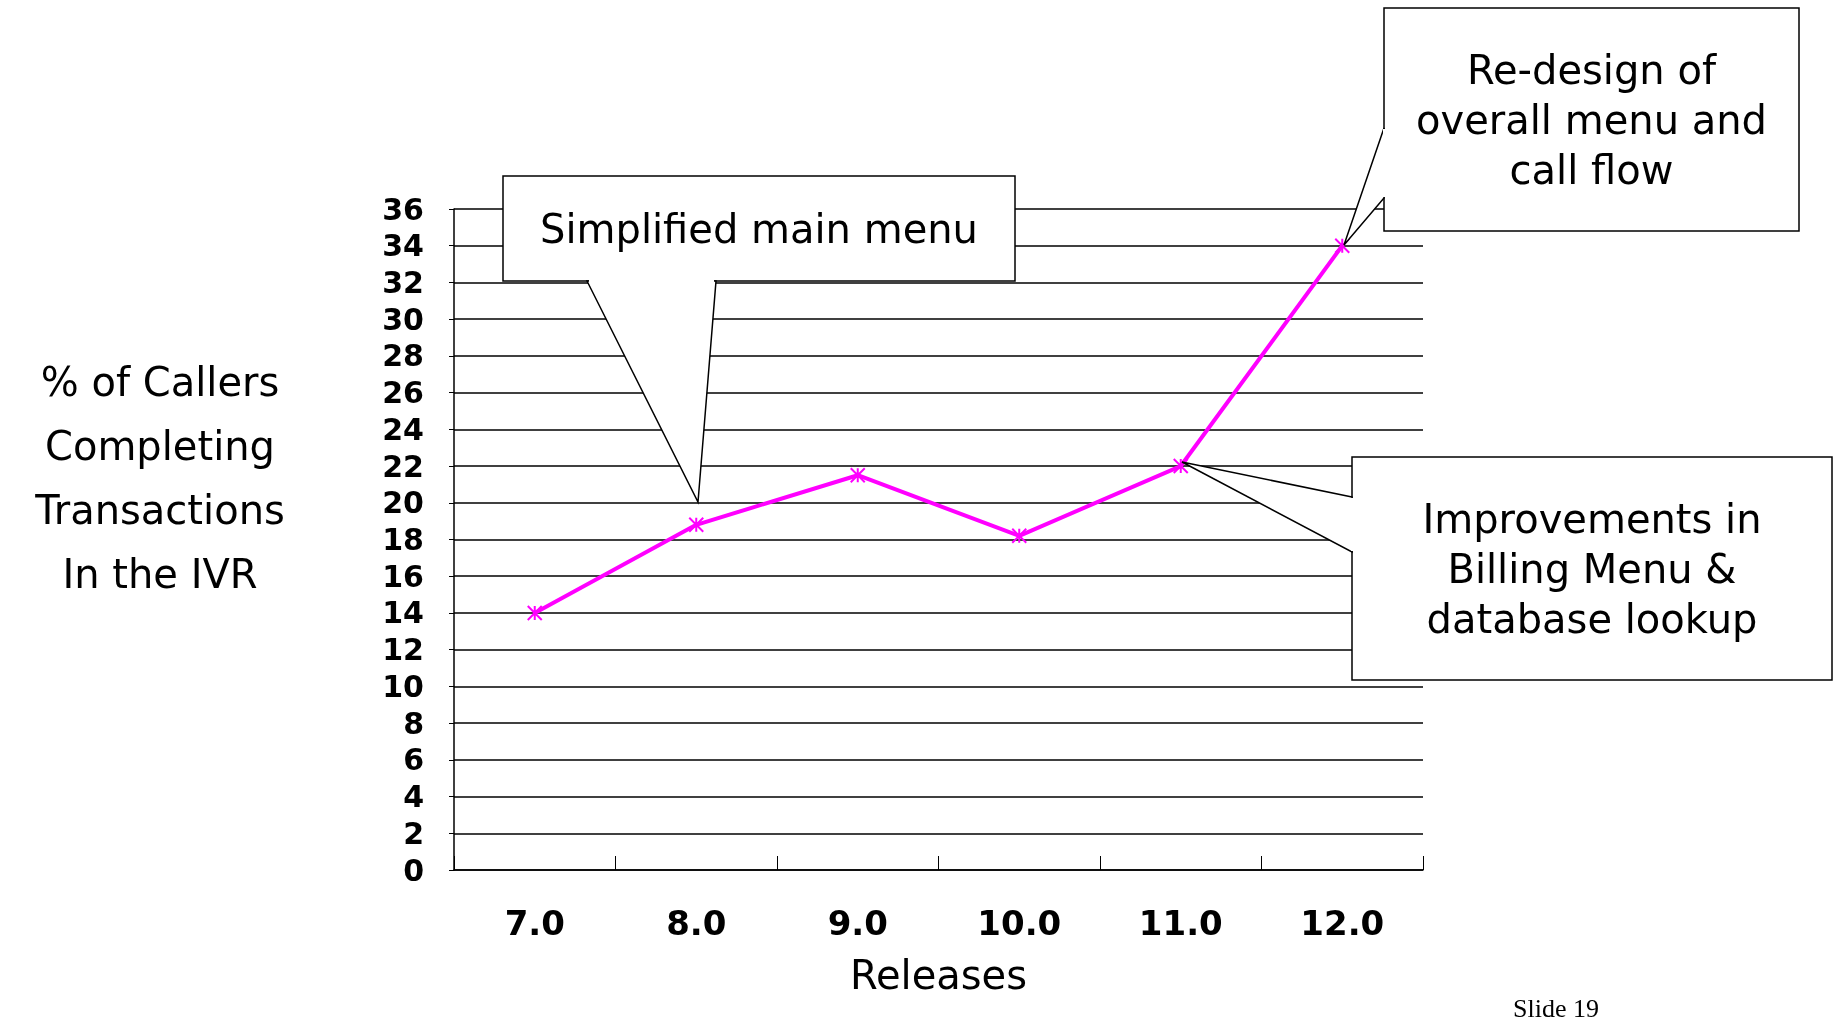 This screenshot has height=1025, width=1839. What do you see at coordinates (759, 339) in the screenshot?
I see `callout-box: Simplified main menu` at bounding box center [759, 339].